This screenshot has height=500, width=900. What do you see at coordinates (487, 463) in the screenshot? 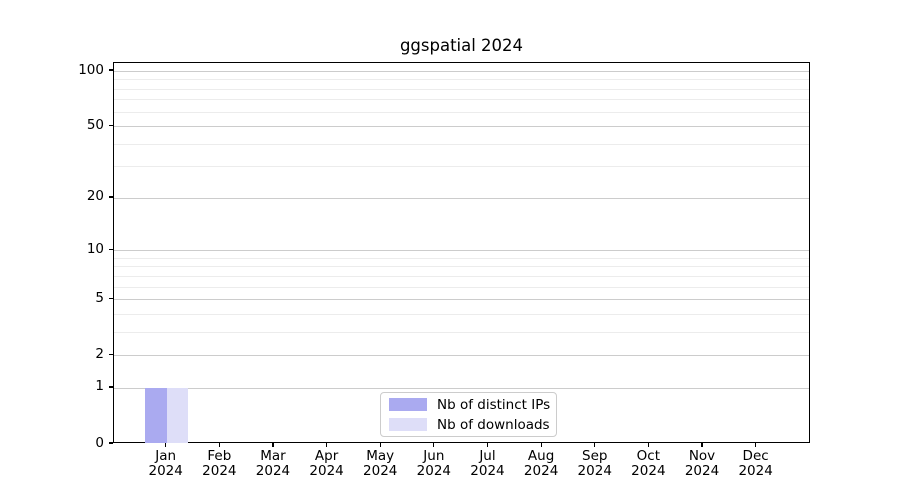
I see `x-tick-label: Jul 2024` at bounding box center [487, 463].